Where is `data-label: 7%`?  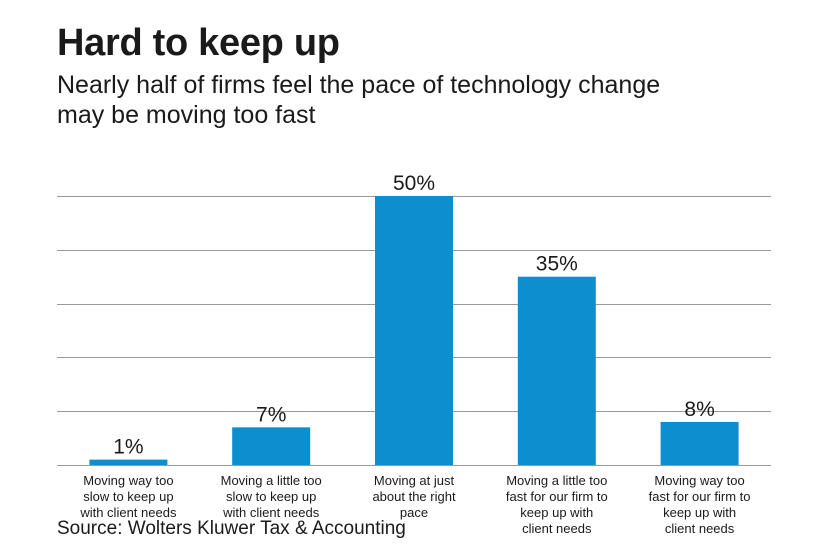
data-label: 7% is located at coordinates (271, 414).